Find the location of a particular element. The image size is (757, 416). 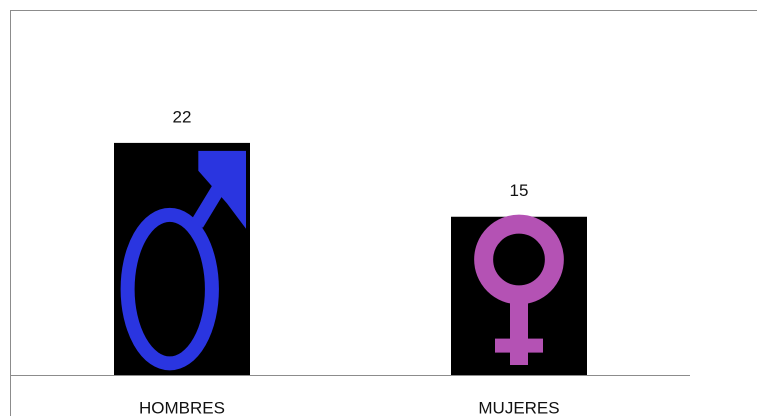

x-tick-label: HOMBRES is located at coordinates (182, 407).